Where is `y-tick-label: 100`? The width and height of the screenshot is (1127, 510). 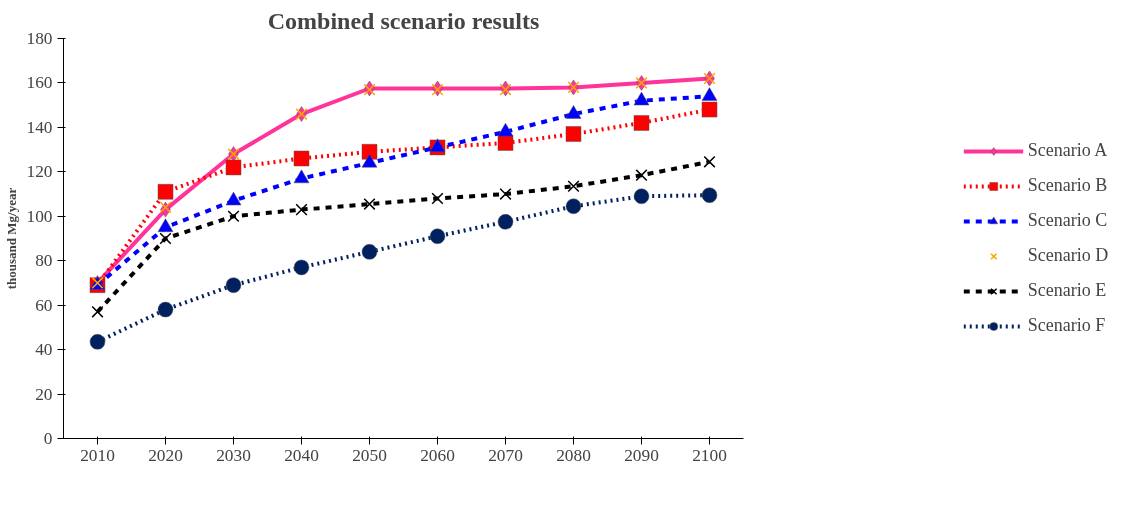 y-tick-label: 100 is located at coordinates (39, 216).